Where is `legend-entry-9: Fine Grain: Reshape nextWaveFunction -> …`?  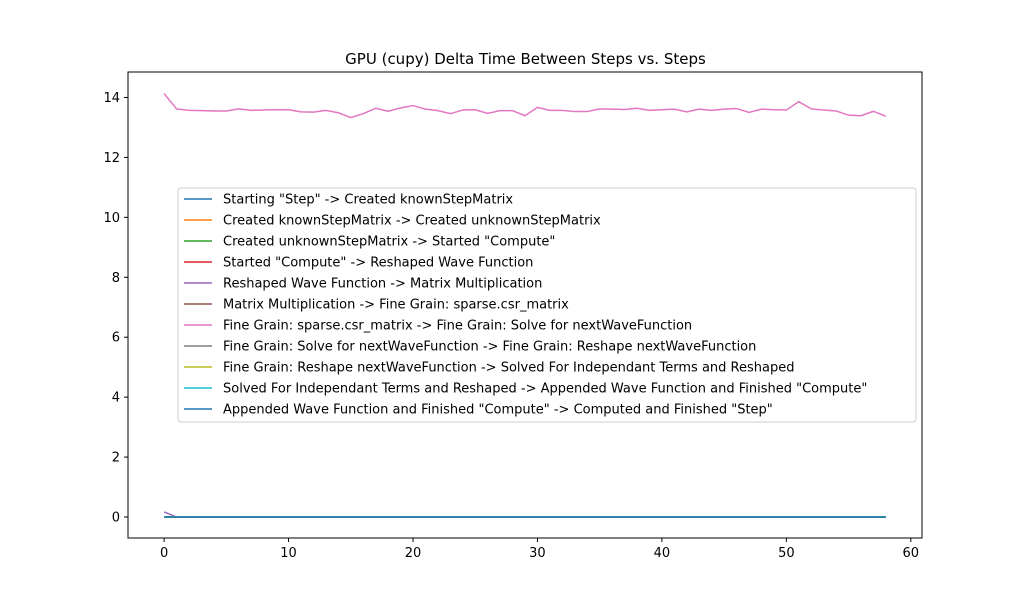
legend-entry-9: Fine Grain: Reshape nextWaveFunction -> … is located at coordinates (508, 368).